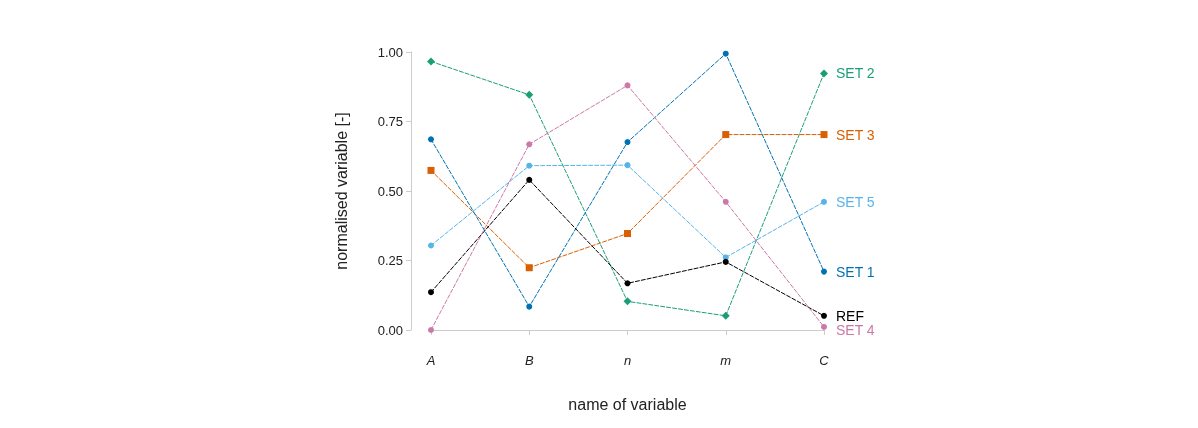 The image size is (1198, 428). Describe the element at coordinates (627, 360) in the screenshot. I see `x-tick-label: n` at that location.